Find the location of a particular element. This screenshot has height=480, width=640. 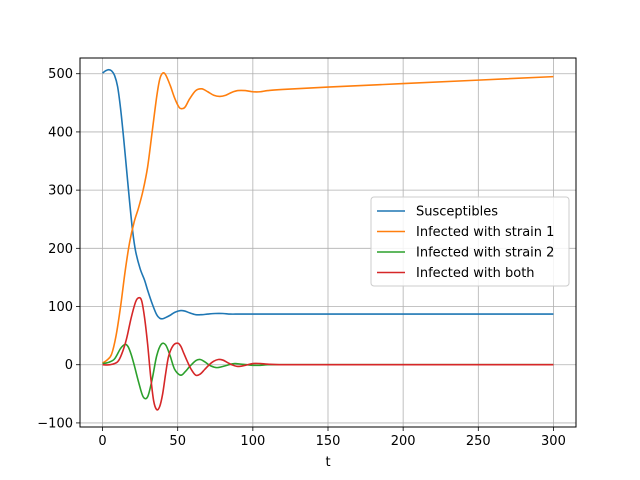

legend-label: Susceptibles is located at coordinates (457, 212).